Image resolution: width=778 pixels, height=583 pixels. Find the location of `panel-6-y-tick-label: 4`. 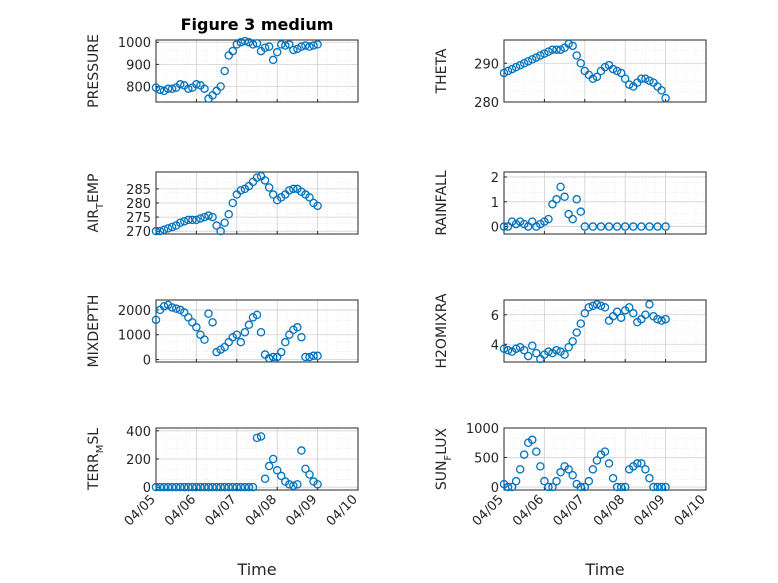

panel-6-y-tick-label: 4 is located at coordinates (495, 345).